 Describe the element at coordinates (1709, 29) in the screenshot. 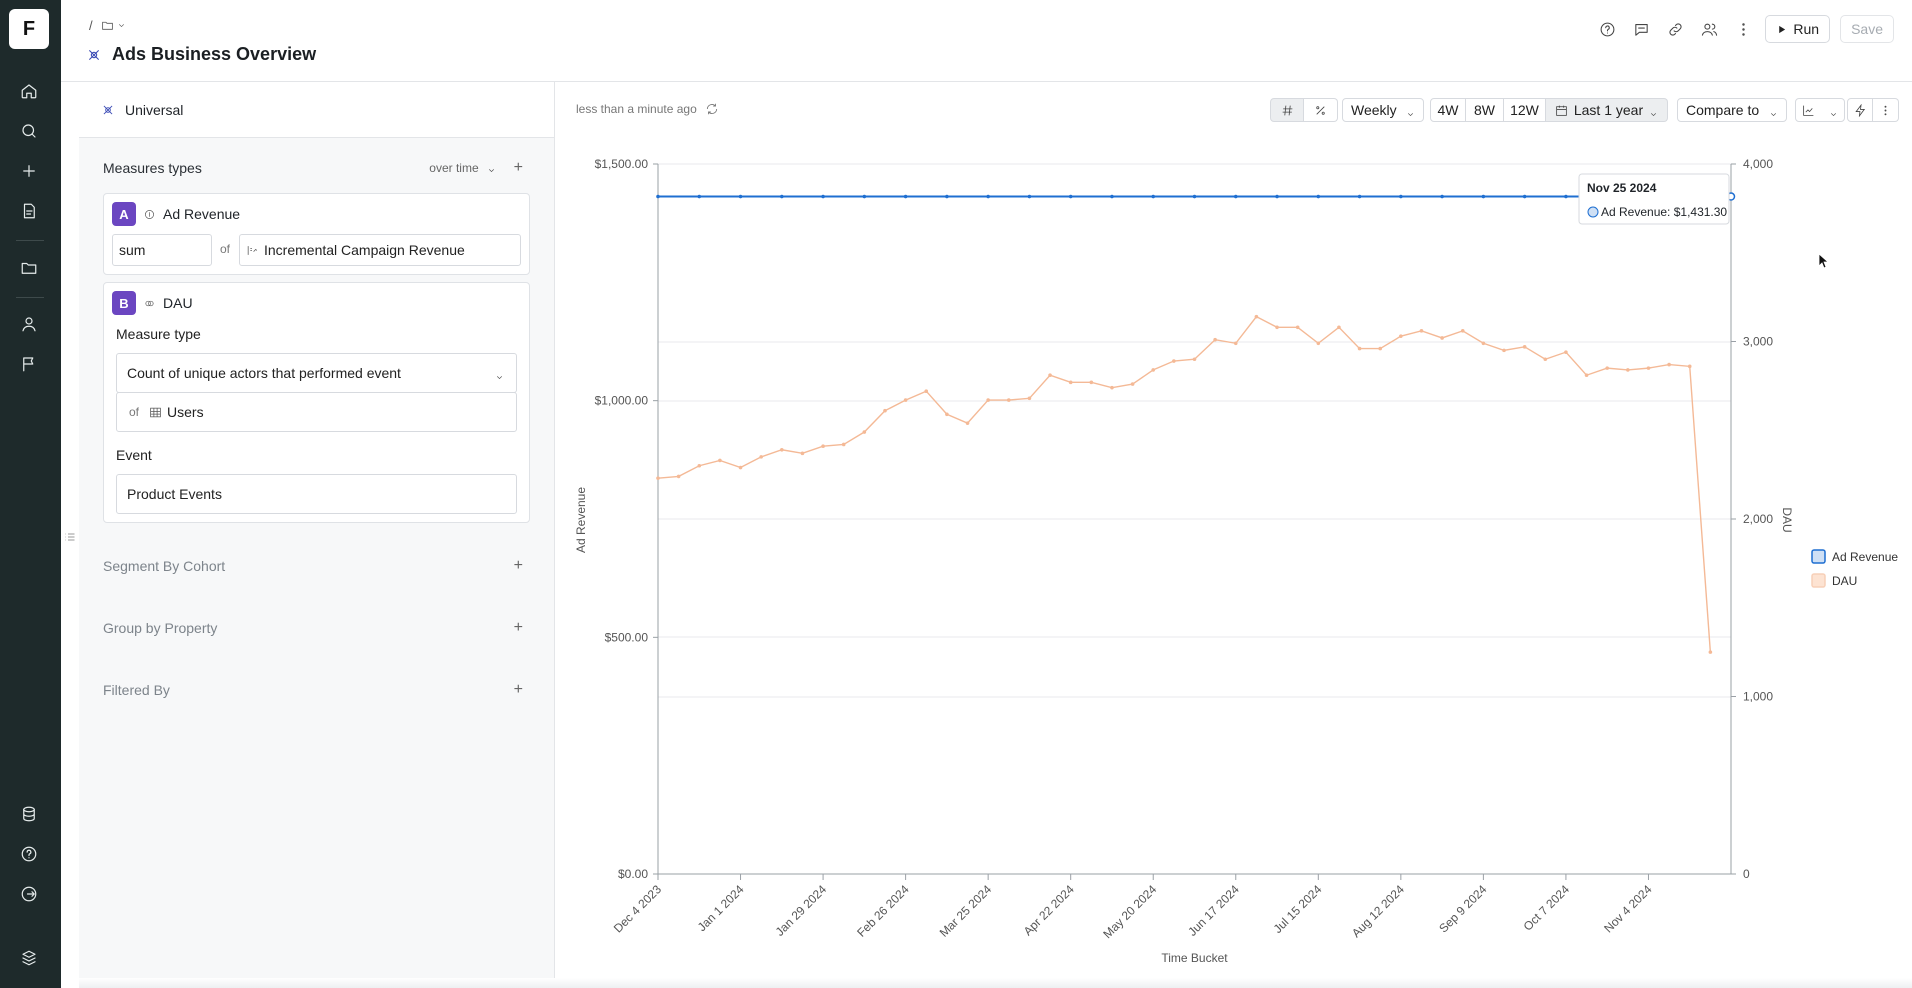

I see `share-users-icon` at that location.